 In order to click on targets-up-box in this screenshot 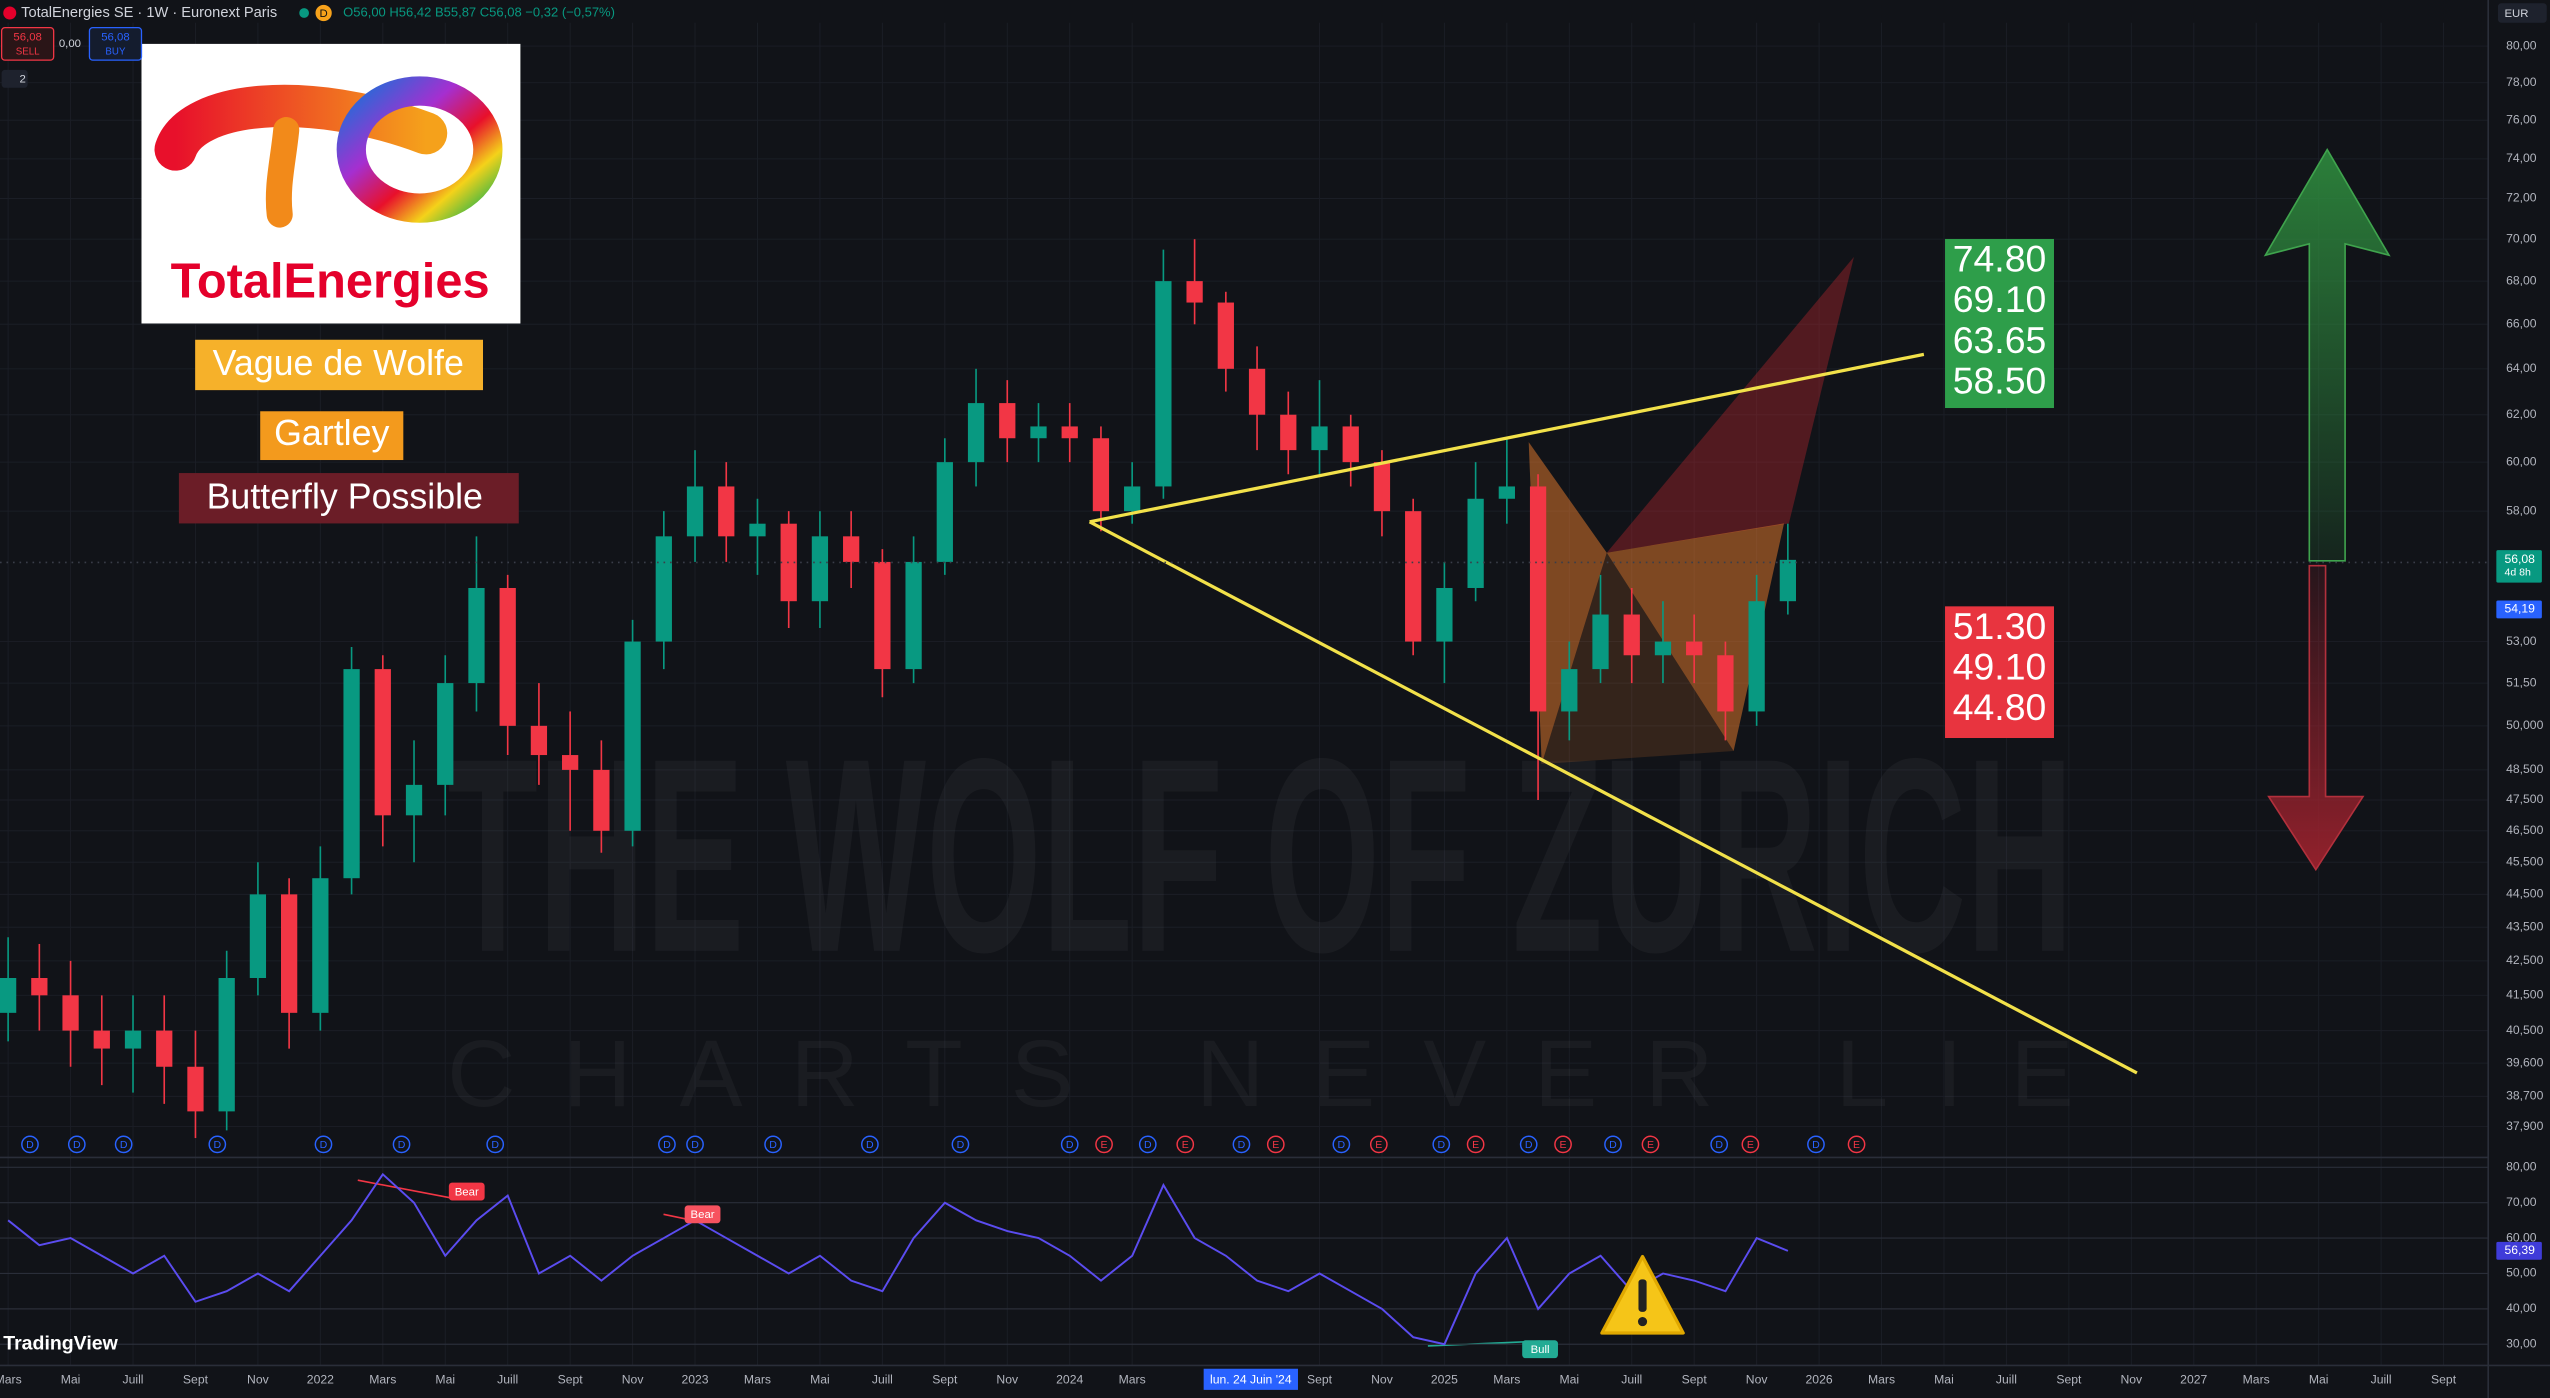, I will do `click(1999, 323)`.